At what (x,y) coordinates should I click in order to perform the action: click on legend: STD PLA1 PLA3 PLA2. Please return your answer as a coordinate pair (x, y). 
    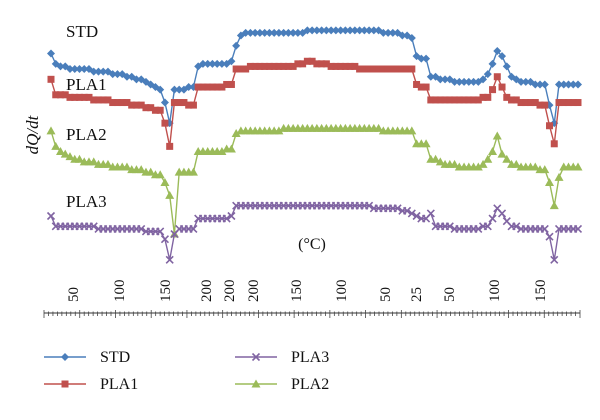
    Looking at the image, I should click on (186, 371).